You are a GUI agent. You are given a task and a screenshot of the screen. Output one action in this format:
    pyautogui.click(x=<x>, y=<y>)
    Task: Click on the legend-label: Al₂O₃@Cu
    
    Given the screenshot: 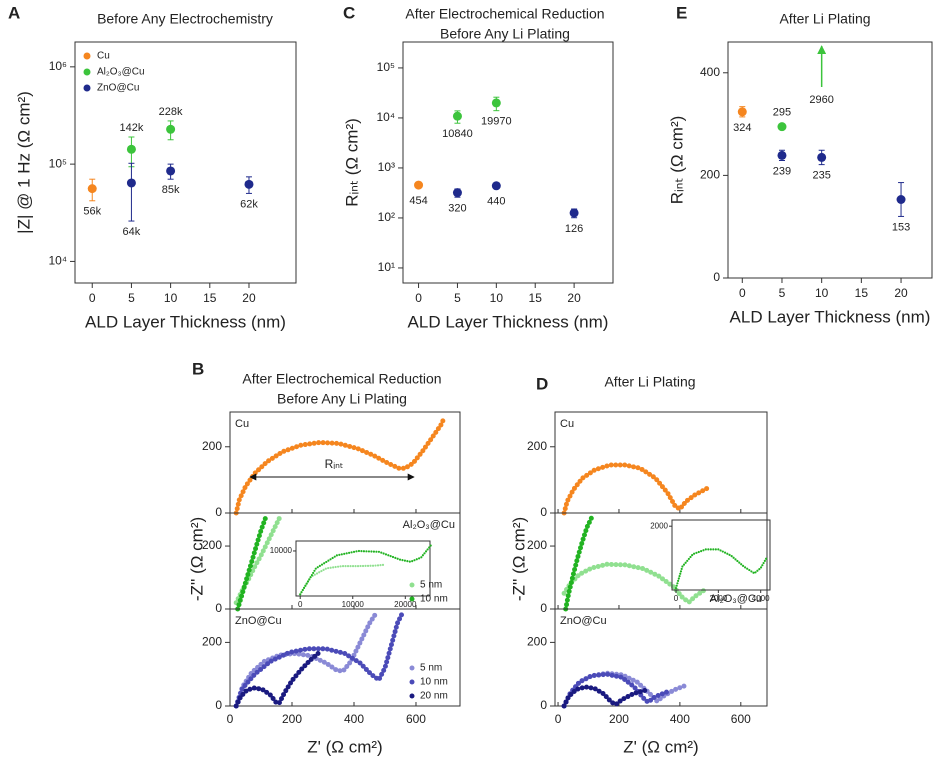 What is the action you would take?
    pyautogui.click(x=121, y=72)
    